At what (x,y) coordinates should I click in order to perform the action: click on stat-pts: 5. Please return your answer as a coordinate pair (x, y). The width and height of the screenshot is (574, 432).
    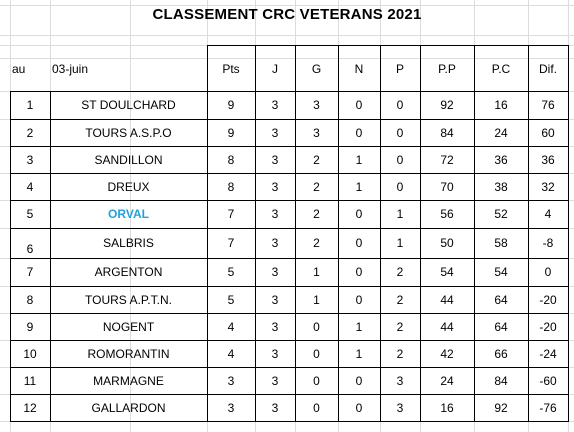
    Looking at the image, I should click on (231, 299).